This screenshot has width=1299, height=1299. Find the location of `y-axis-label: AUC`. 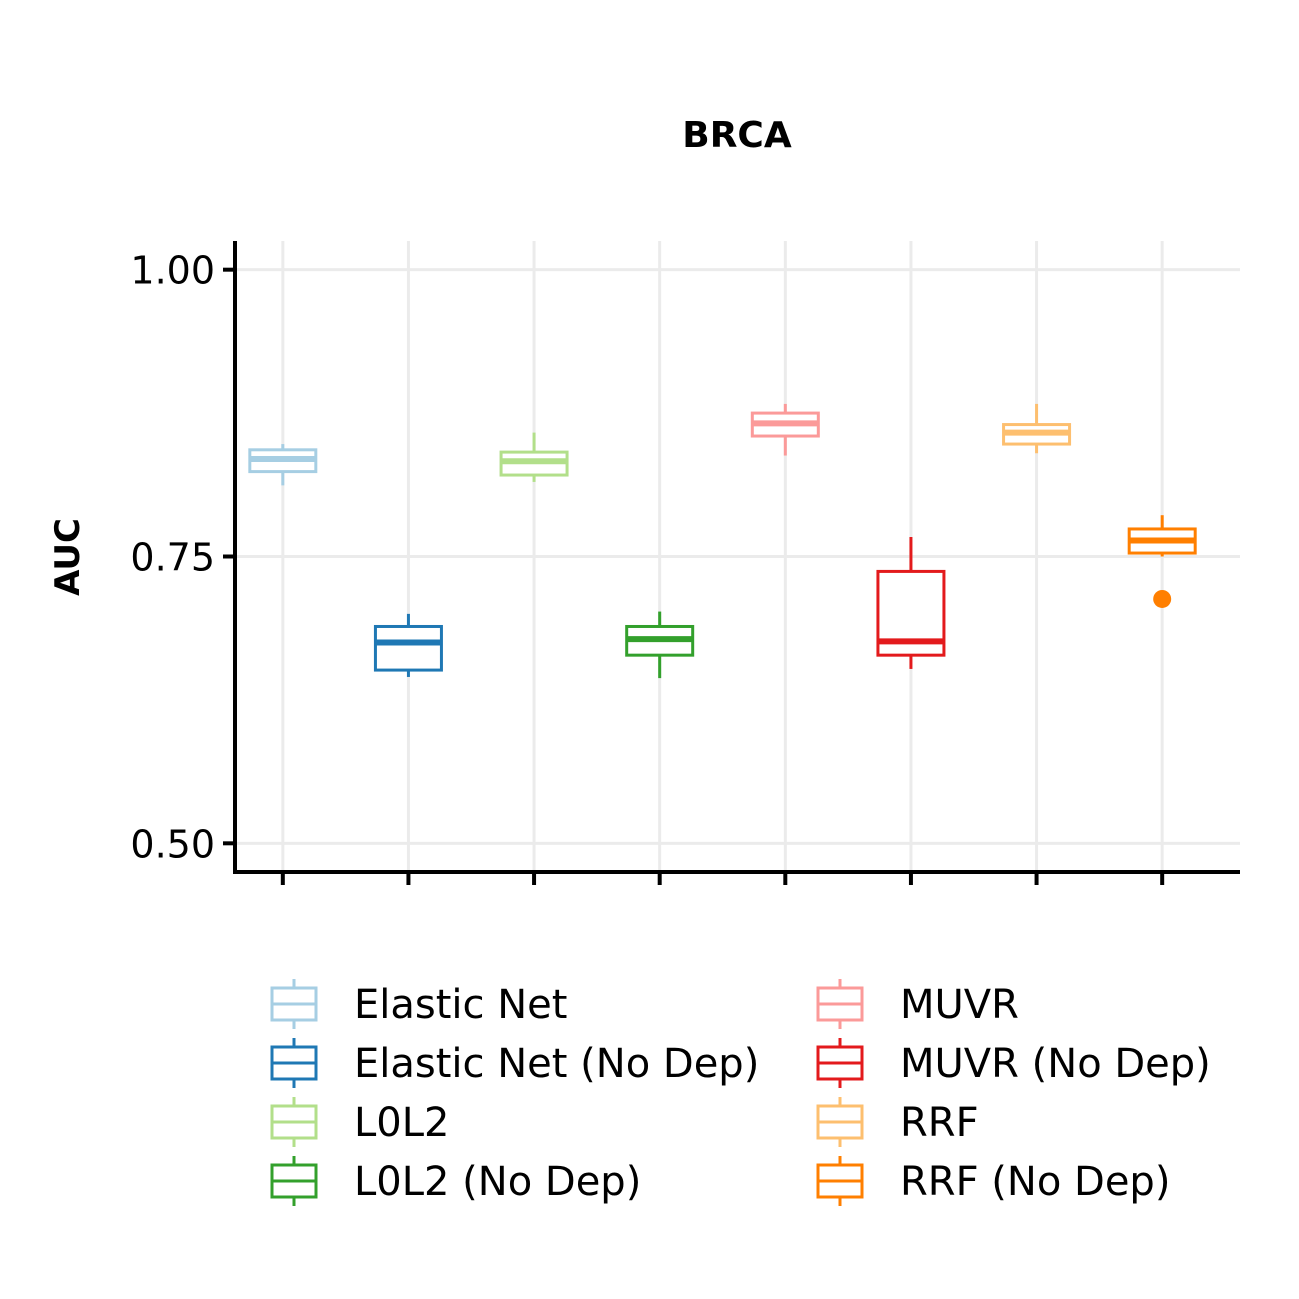

y-axis-label: AUC is located at coordinates (68, 557).